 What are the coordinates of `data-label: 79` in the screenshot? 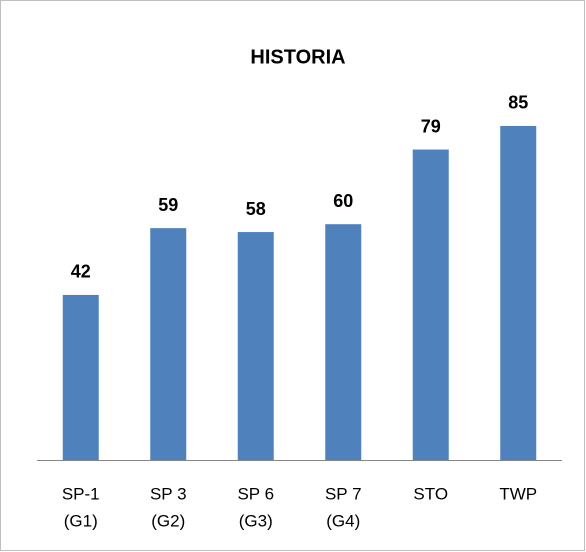 It's located at (431, 126).